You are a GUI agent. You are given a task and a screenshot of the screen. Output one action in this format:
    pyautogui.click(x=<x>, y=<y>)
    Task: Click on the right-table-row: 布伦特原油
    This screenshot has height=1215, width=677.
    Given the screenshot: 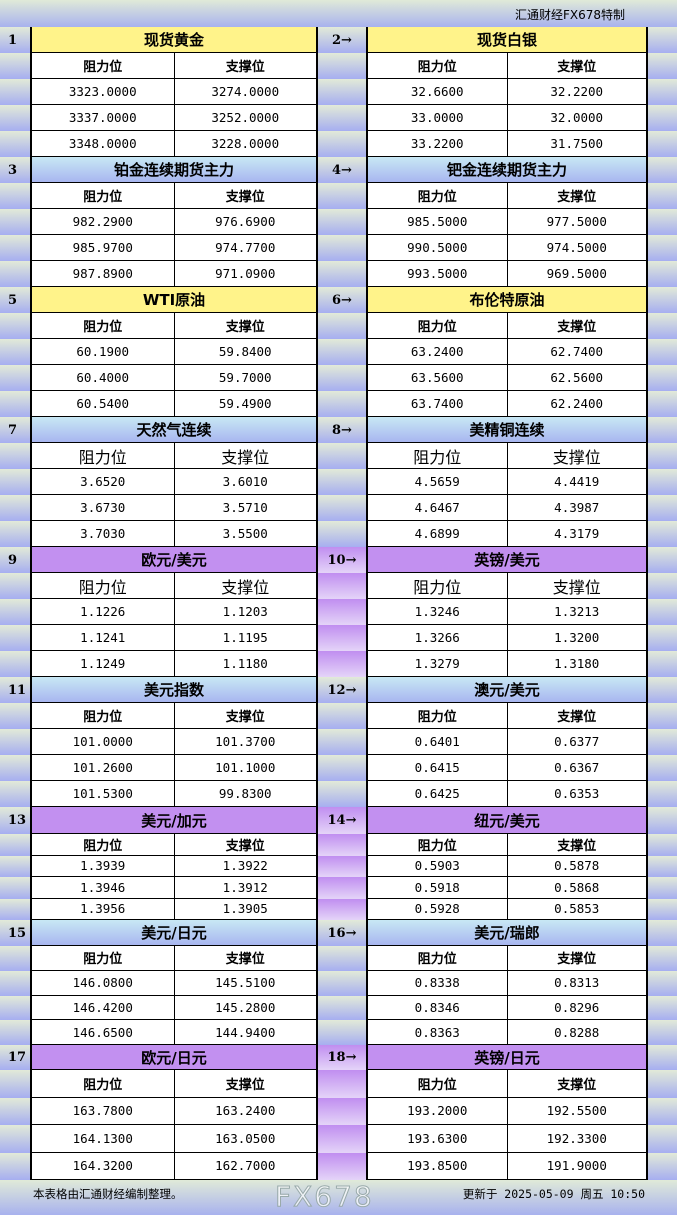 What is the action you would take?
    pyautogui.click(x=508, y=300)
    